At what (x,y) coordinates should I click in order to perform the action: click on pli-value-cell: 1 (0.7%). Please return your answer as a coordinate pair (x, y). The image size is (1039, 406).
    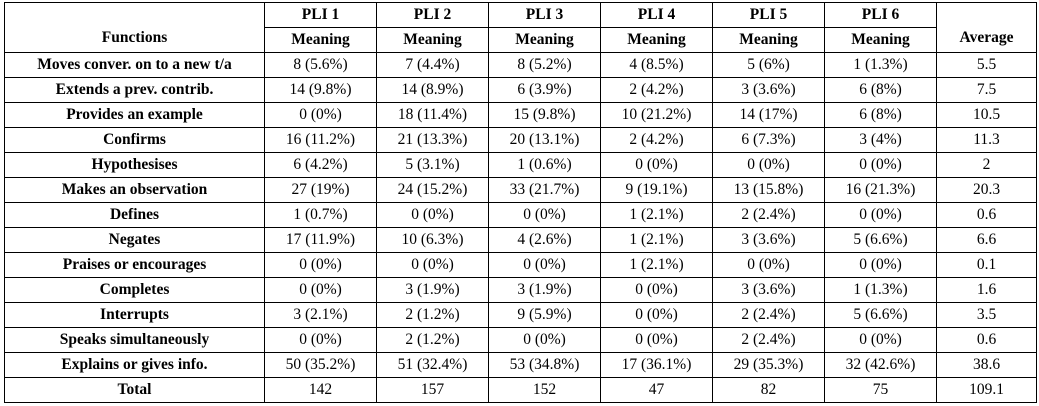
    Looking at the image, I should click on (320, 215).